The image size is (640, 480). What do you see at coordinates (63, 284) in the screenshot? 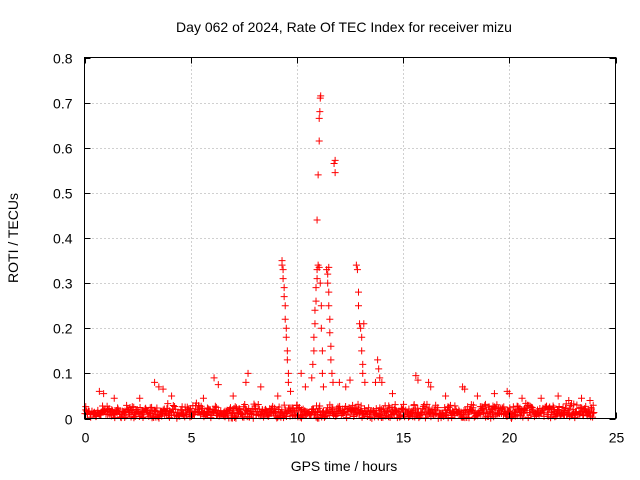
I see `y-tick-label: 0.3` at bounding box center [63, 284].